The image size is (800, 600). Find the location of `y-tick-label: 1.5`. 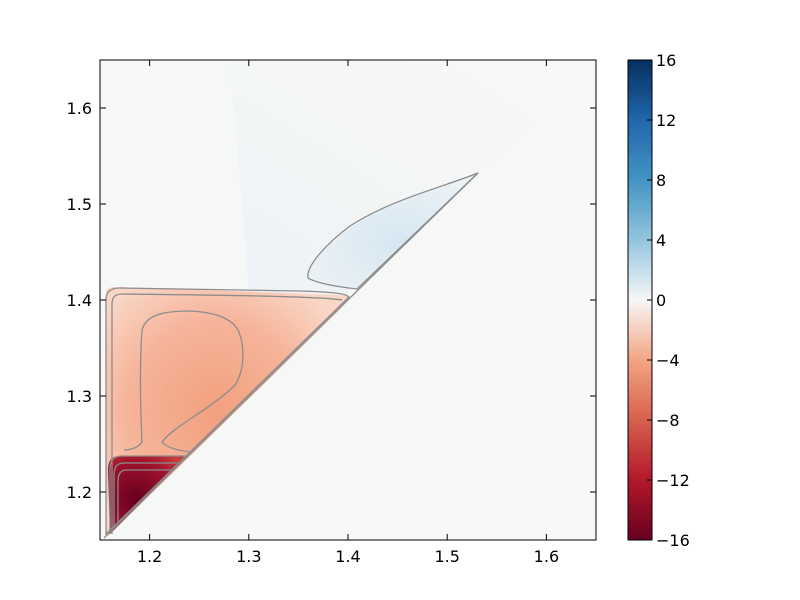

y-tick-label: 1.5 is located at coordinates (79, 204).